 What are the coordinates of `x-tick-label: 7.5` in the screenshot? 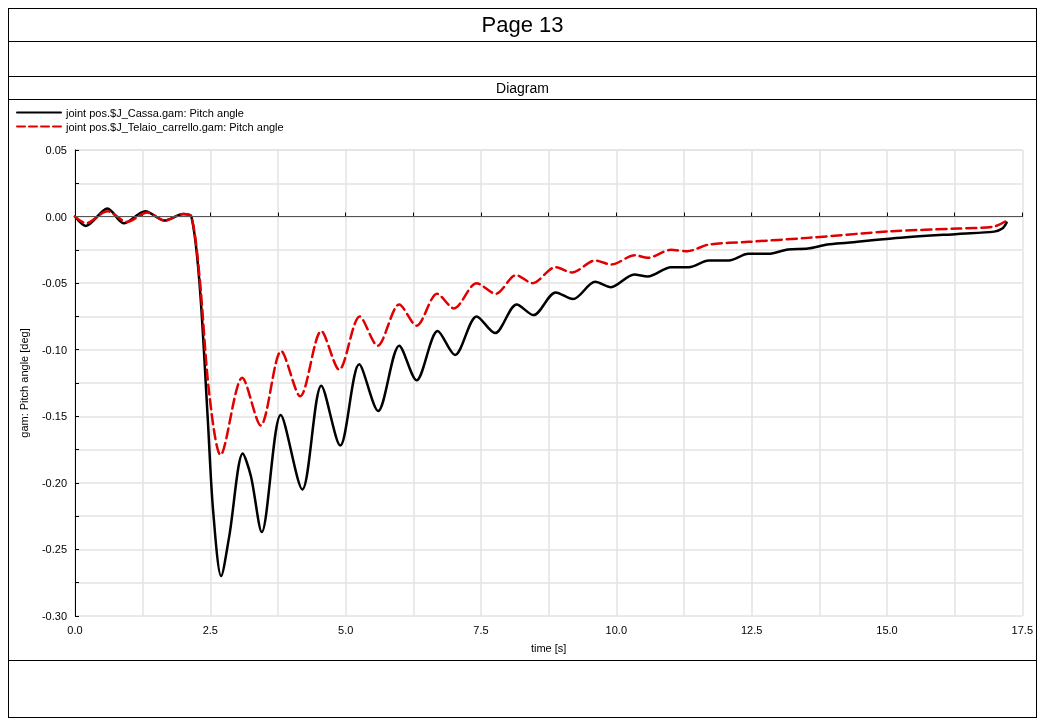 It's located at (481, 629).